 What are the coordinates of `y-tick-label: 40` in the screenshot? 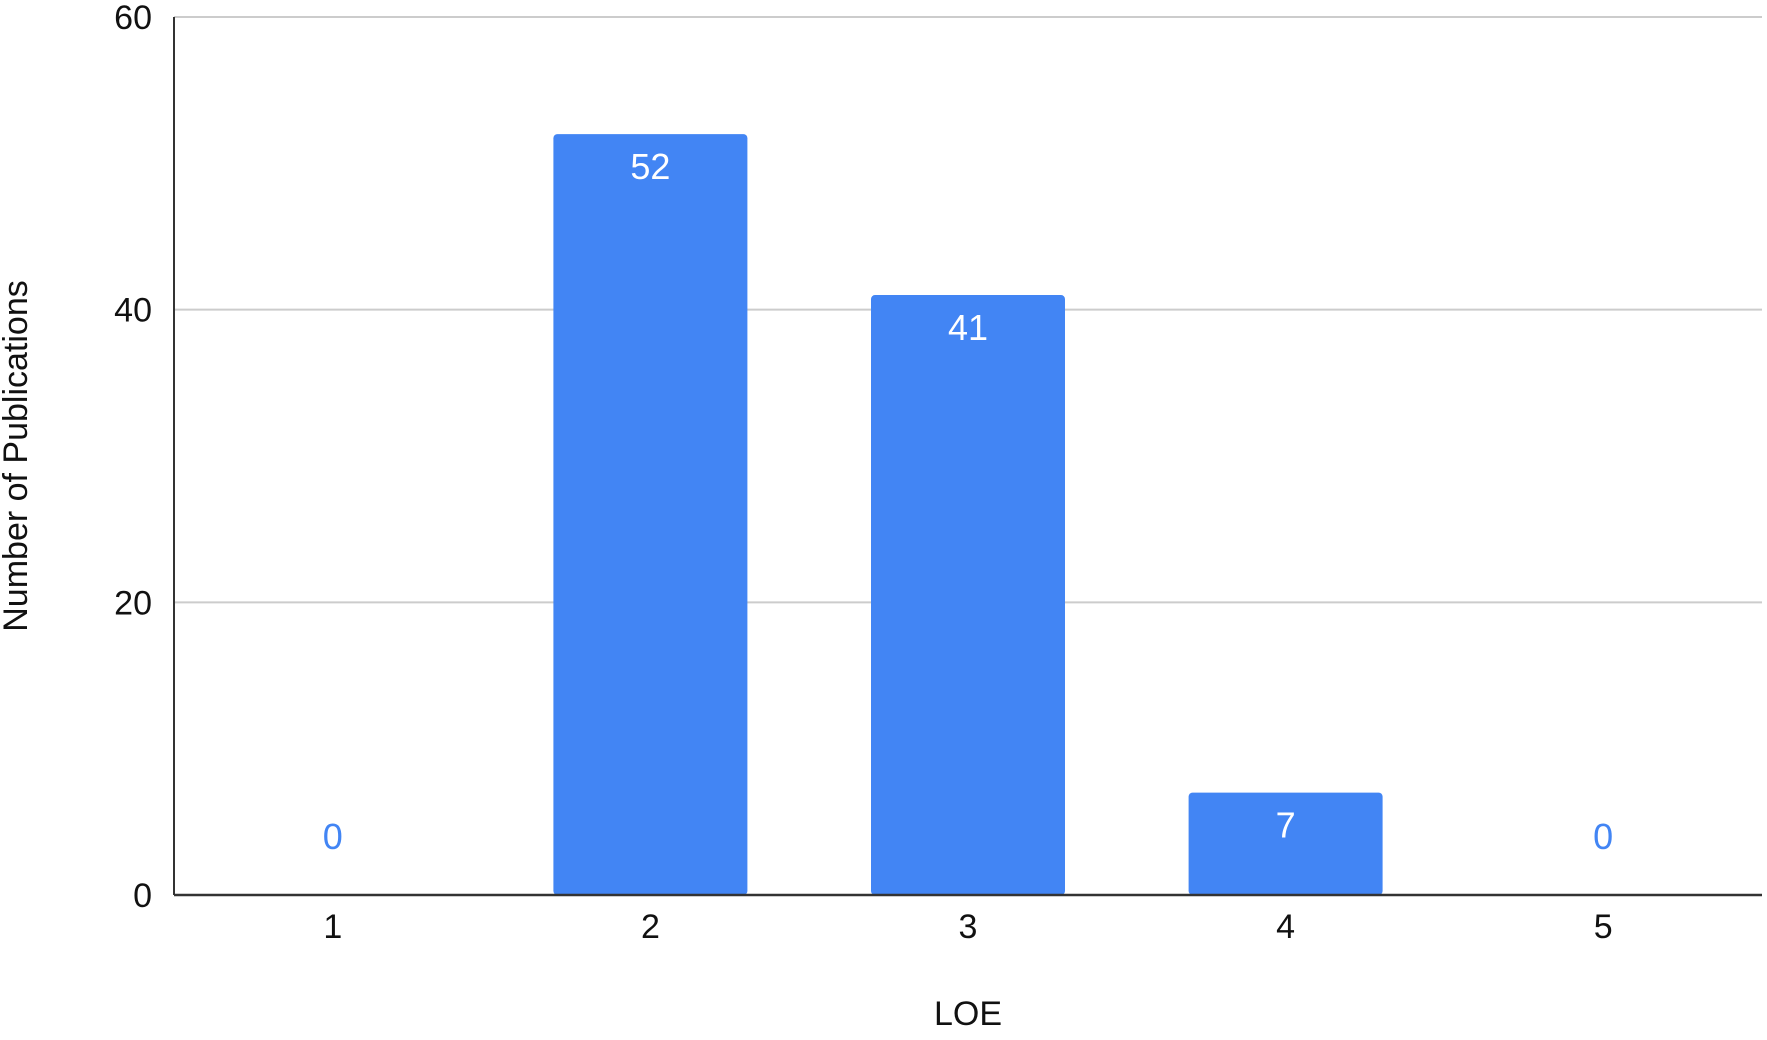 It's located at (133, 311).